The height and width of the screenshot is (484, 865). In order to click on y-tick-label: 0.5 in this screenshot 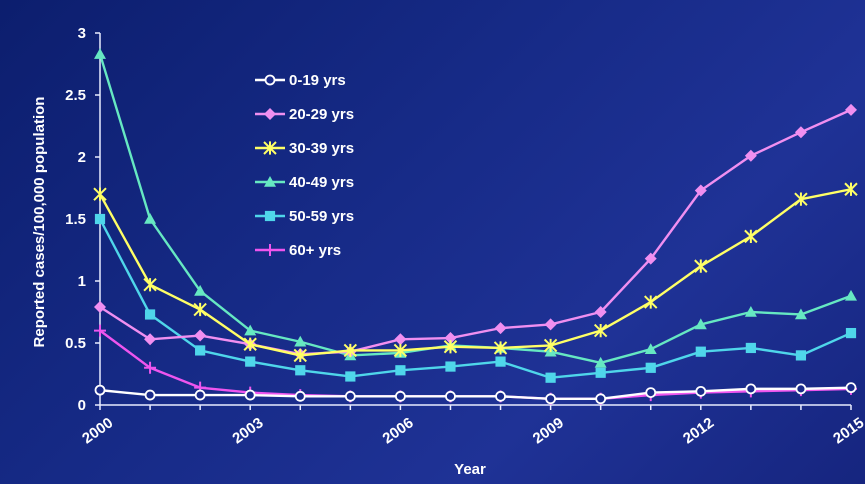, I will do `click(75, 343)`.